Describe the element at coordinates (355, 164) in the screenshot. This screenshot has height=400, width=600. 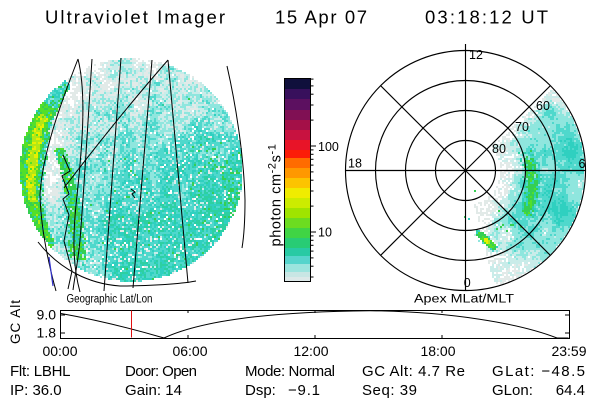
I see `svg-text: 18` at that location.